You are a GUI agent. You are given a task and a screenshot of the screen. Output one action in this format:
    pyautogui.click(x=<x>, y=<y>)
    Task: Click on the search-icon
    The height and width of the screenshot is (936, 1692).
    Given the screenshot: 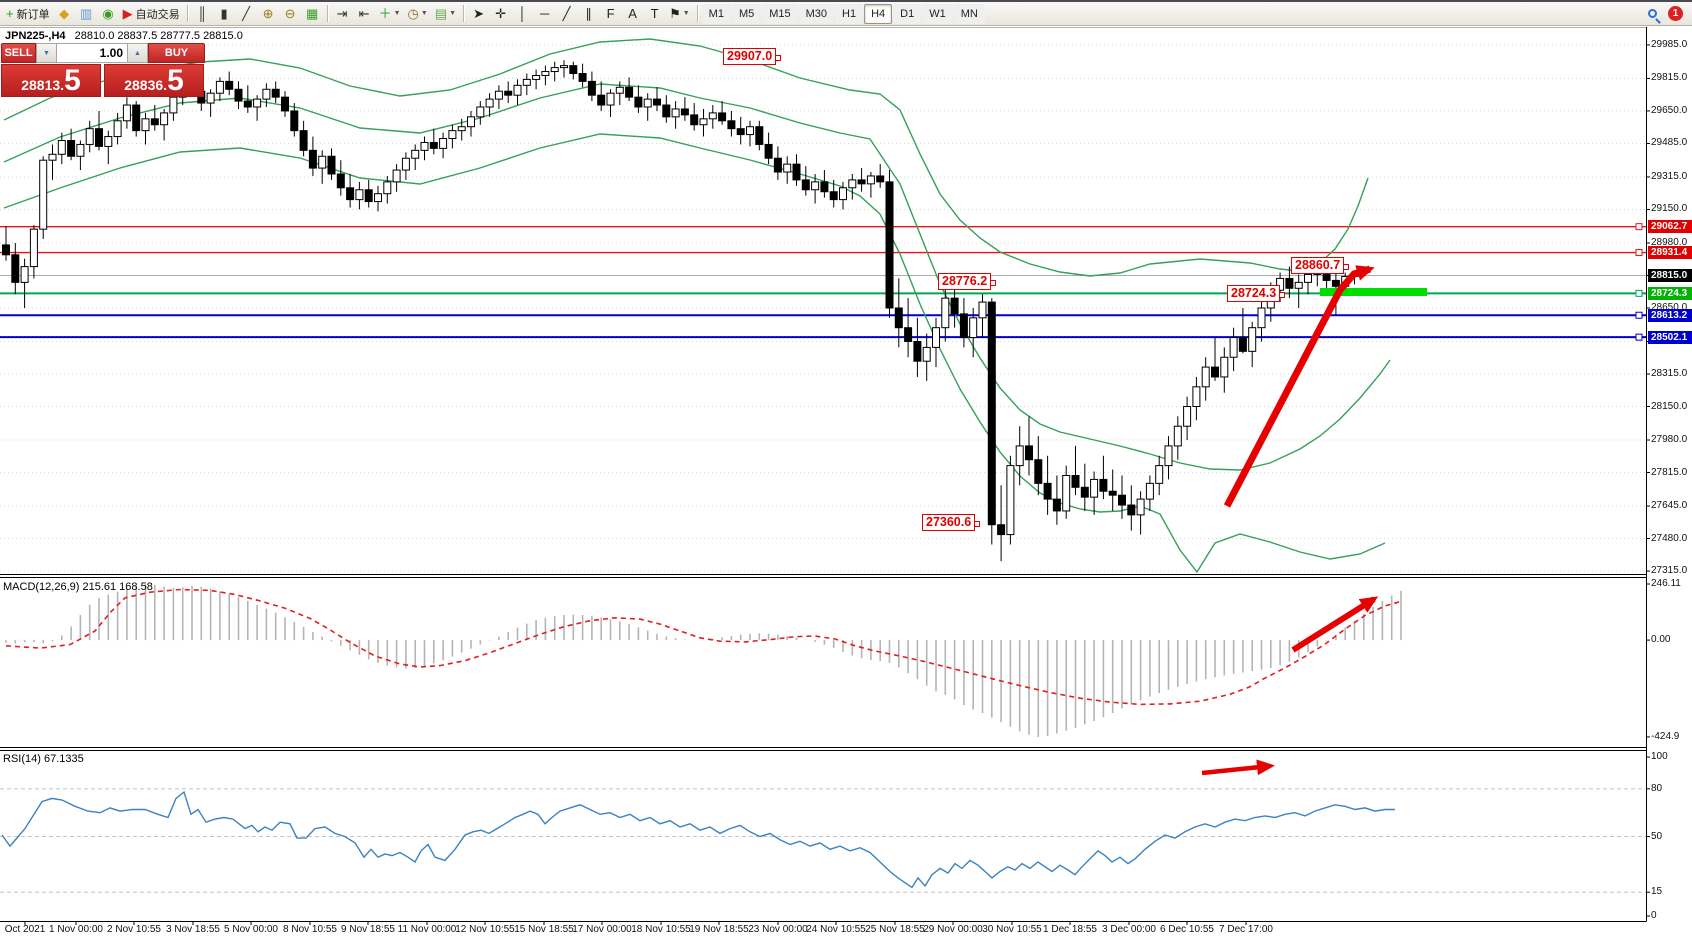 What is the action you would take?
    pyautogui.click(x=1652, y=13)
    